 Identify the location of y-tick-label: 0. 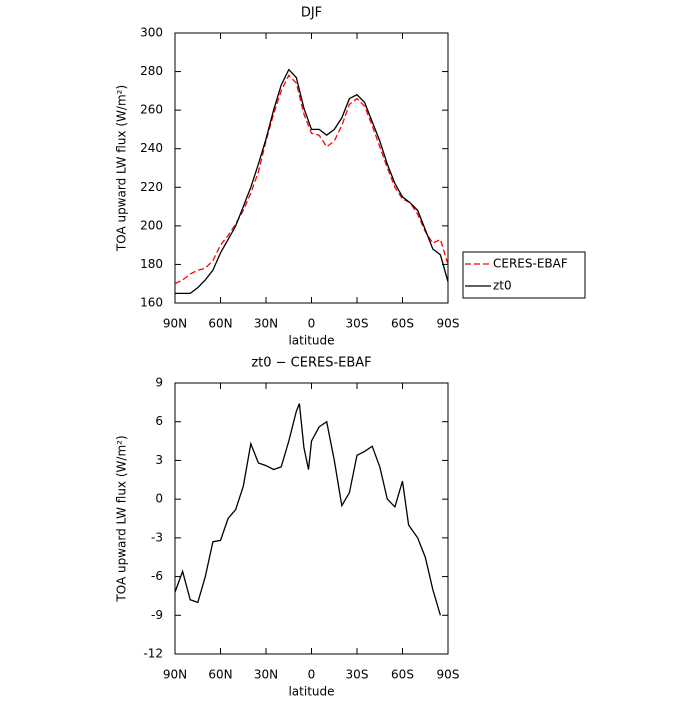
(159, 499).